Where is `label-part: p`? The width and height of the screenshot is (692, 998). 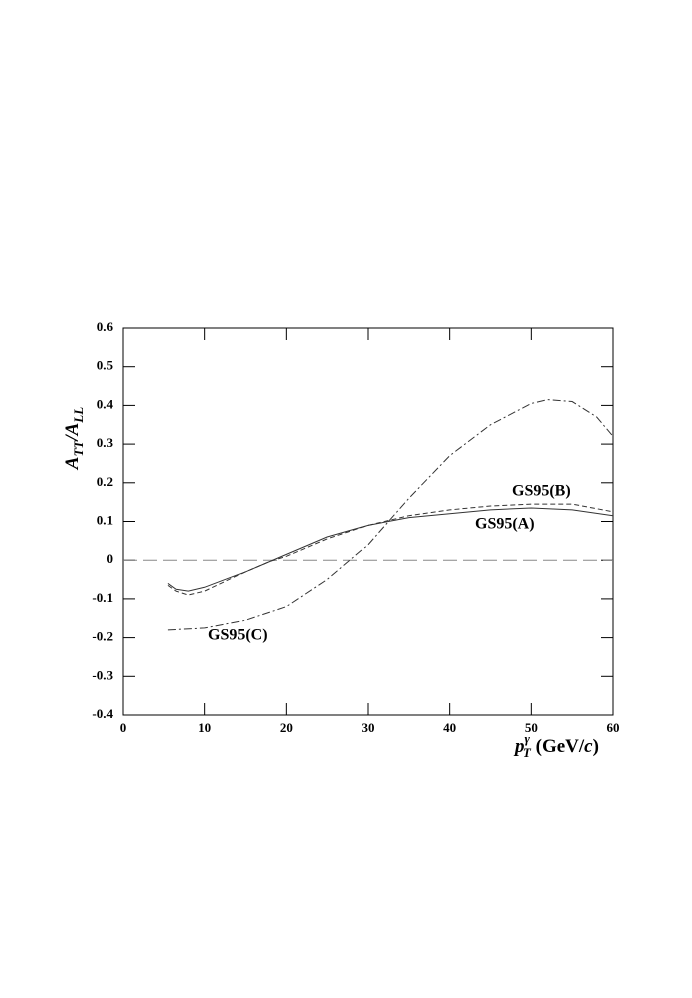 label-part: p is located at coordinates (519, 746).